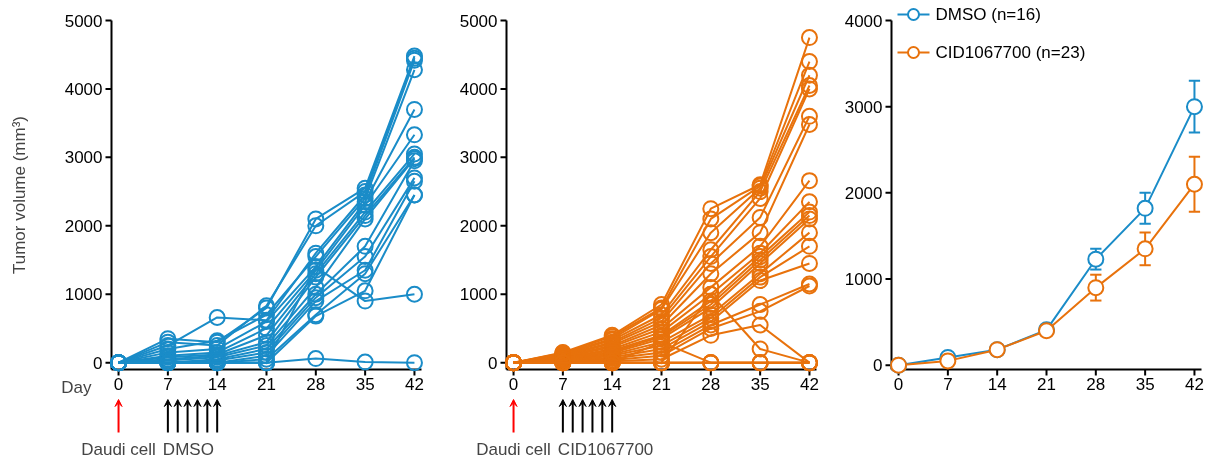 Image resolution: width=1228 pixels, height=459 pixels. I want to click on text: CID1067700, so click(605, 449).